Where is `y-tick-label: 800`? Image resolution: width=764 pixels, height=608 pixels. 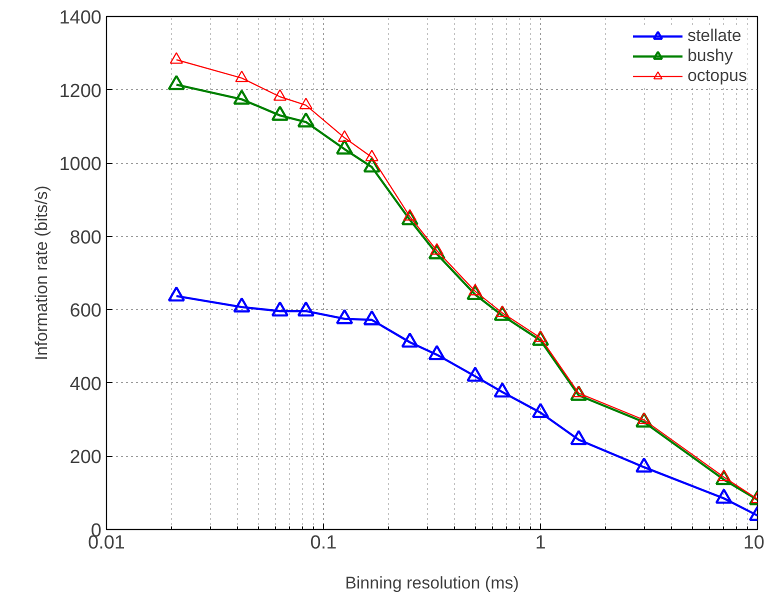
y-tick-label: 800 is located at coordinates (86, 237).